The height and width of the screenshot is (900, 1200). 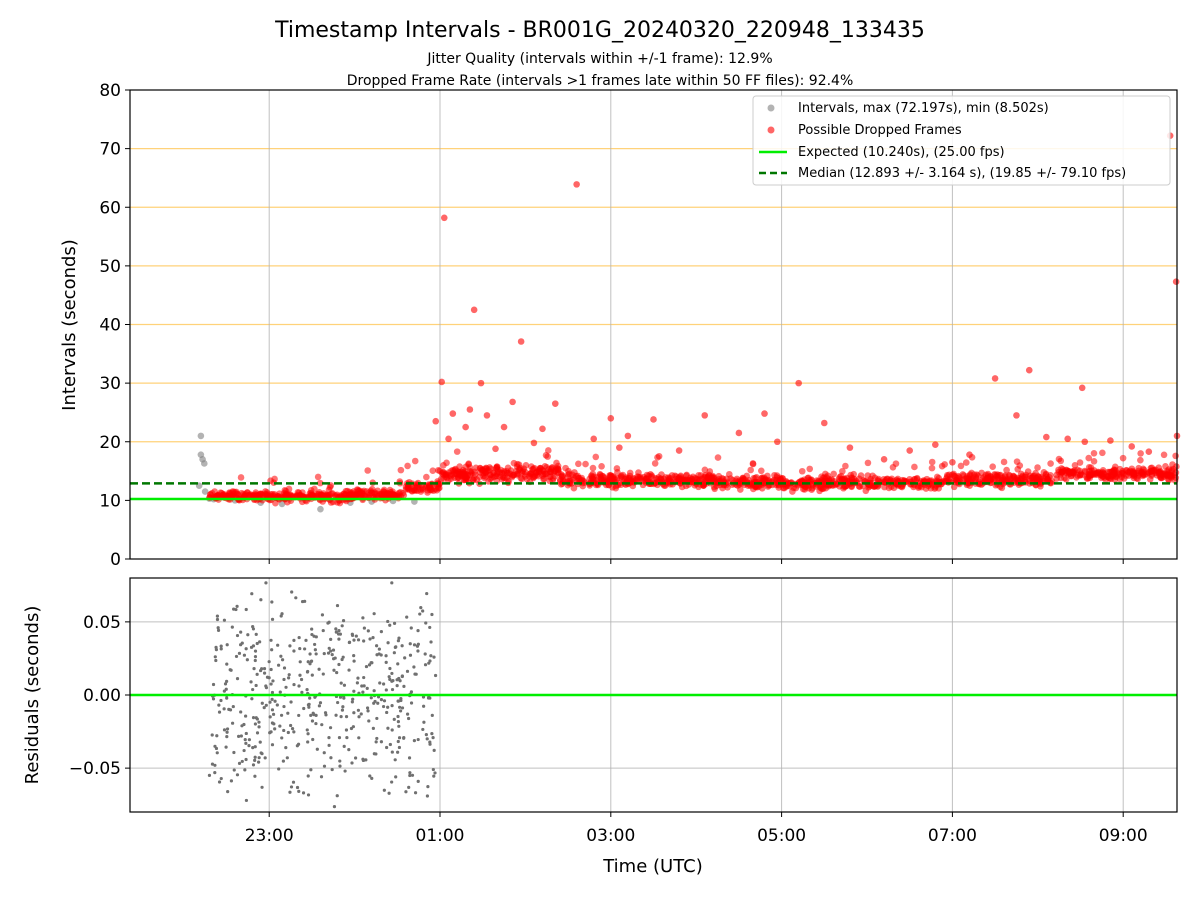 I want to click on y-tick-label: 0.00, so click(x=102, y=696).